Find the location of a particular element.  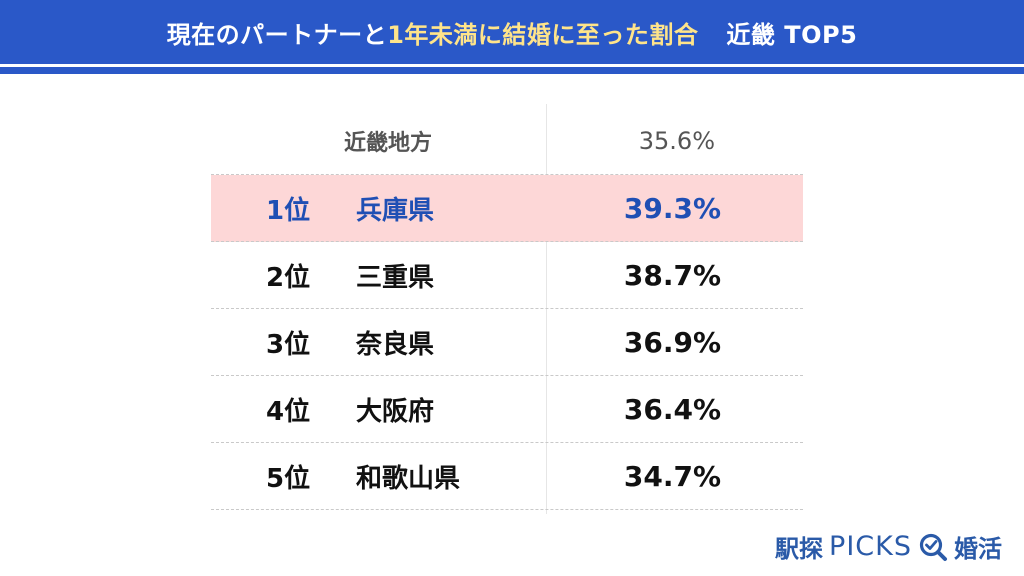

rate-value: 36.4% is located at coordinates (672, 409).